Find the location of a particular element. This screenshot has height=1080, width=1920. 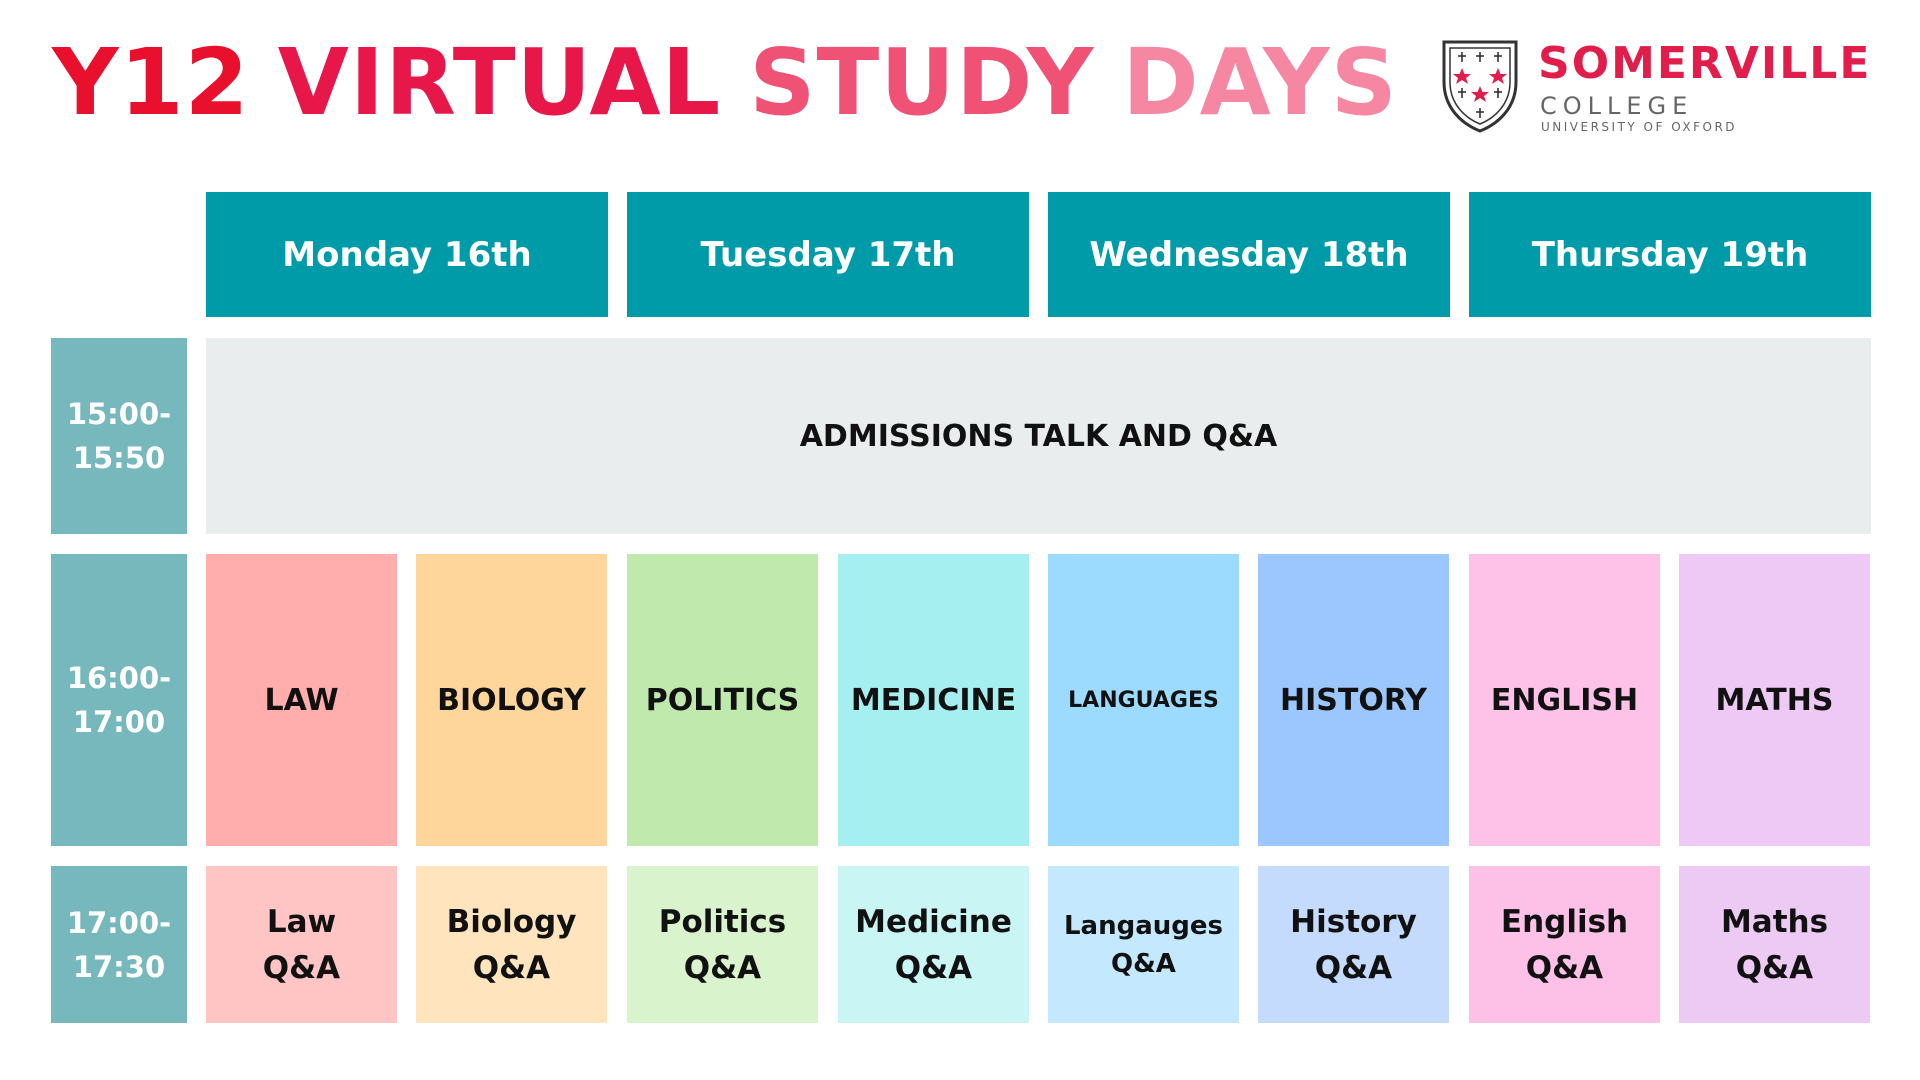

logo-name: SOMERVILLE is located at coordinates (1705, 63).